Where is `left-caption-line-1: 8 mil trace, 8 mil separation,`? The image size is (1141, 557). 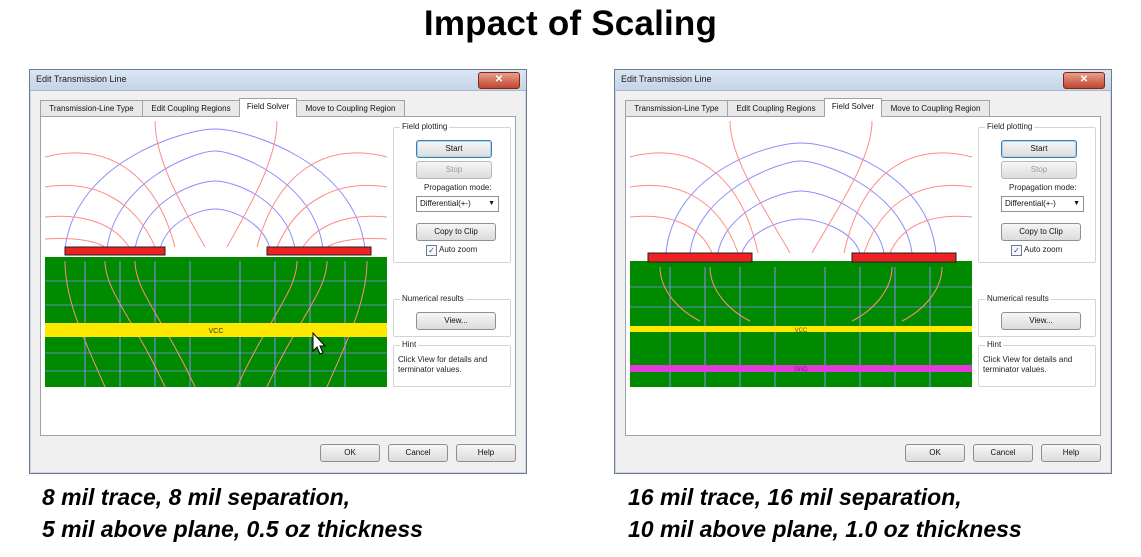 left-caption-line-1: 8 mil trace, 8 mil separation, is located at coordinates (196, 497).